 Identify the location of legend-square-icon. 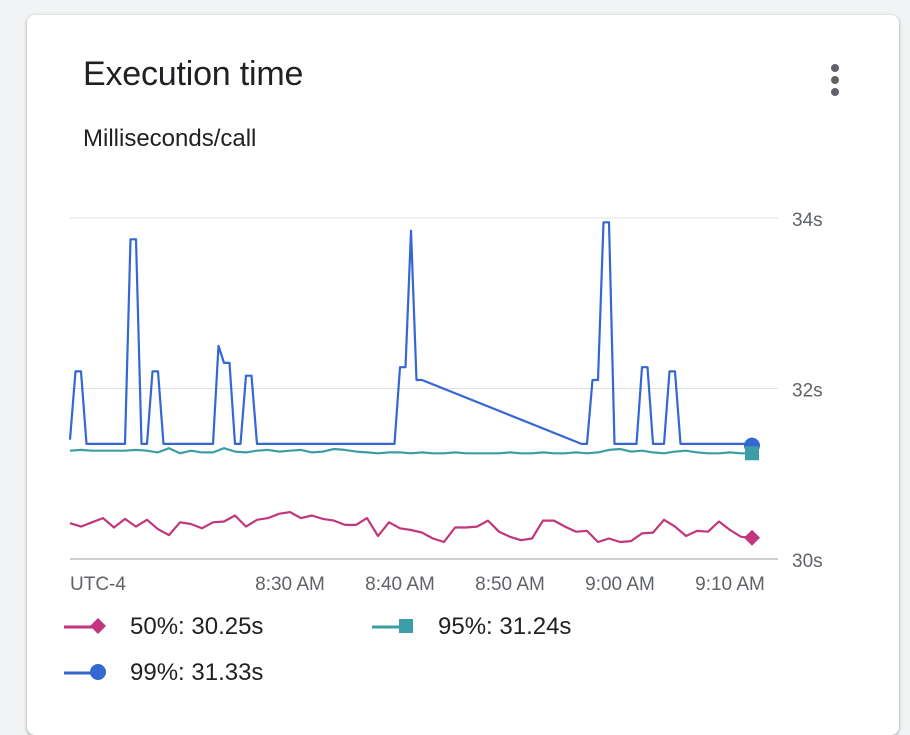
(392, 626).